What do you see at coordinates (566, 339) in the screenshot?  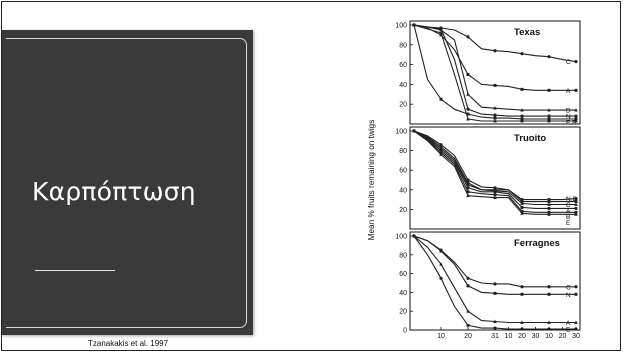 I see `x-month-label: July` at bounding box center [566, 339].